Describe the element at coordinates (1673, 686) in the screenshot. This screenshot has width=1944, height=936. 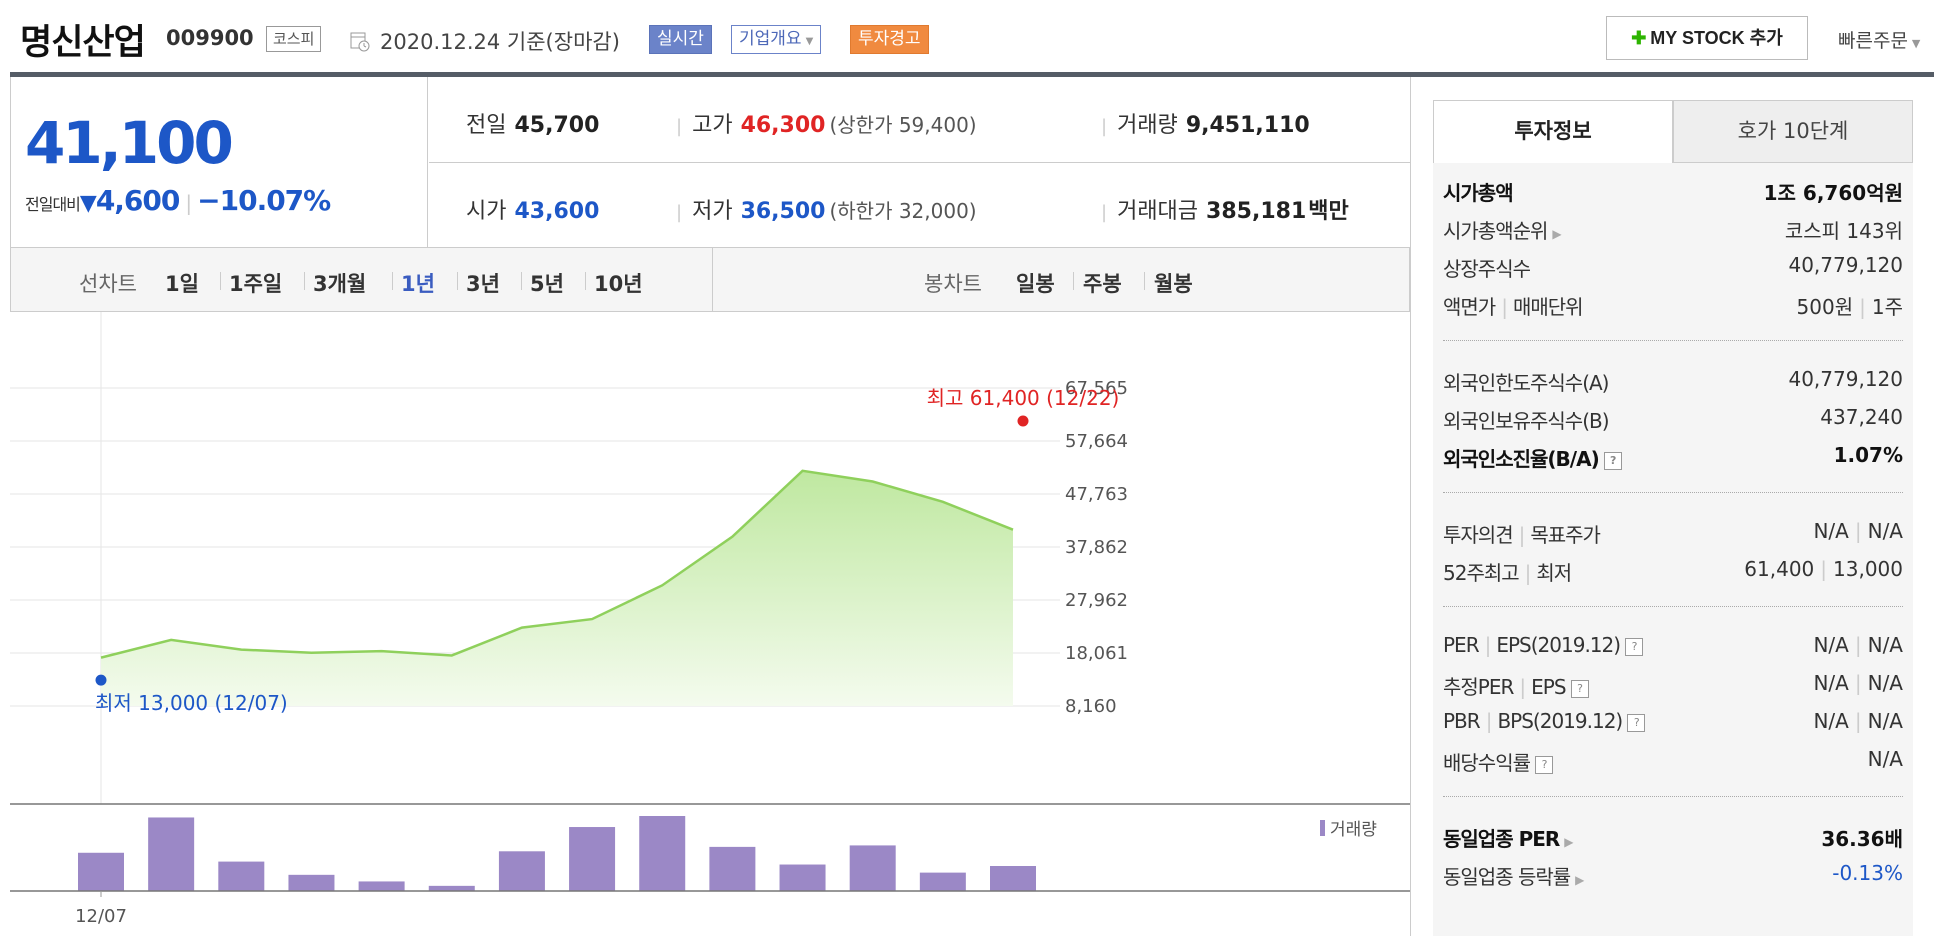
I see `est-per-row: 추정PER | EPS? N/A | N/A` at that location.